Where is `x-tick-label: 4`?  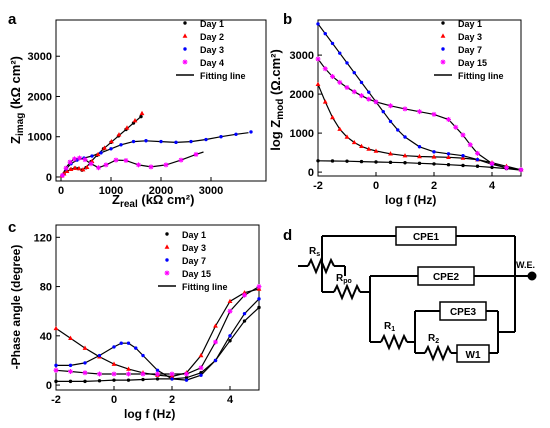
x-tick-label: 4 is located at coordinates (230, 400).